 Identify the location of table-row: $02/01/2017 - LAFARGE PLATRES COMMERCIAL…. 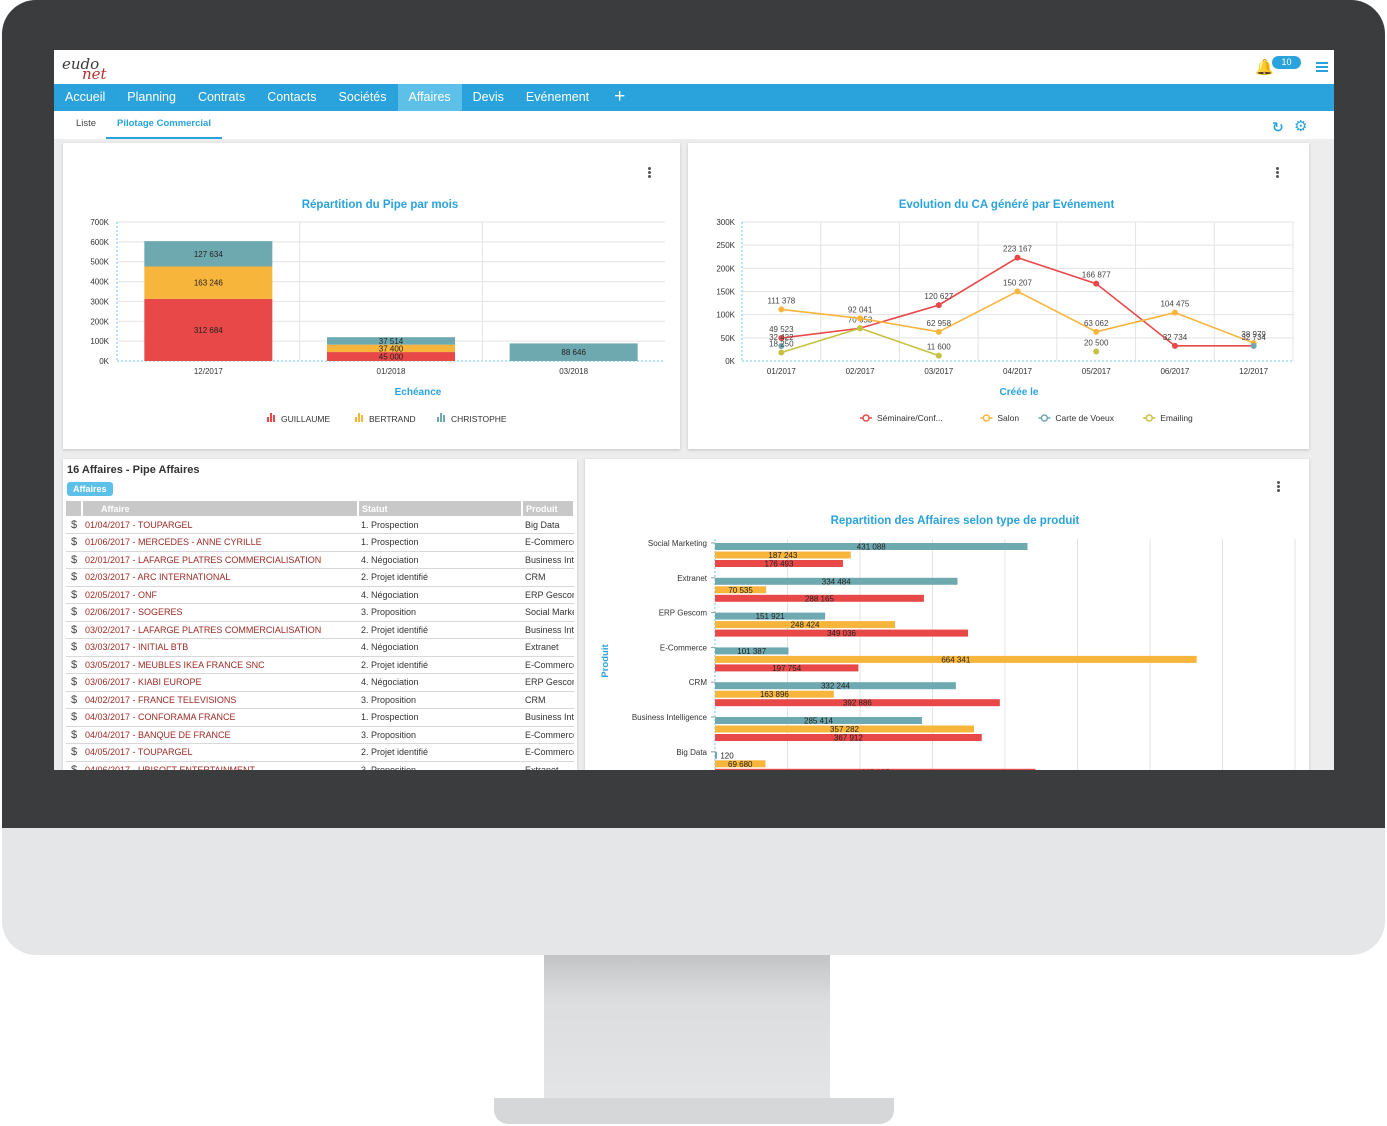
(320, 560).